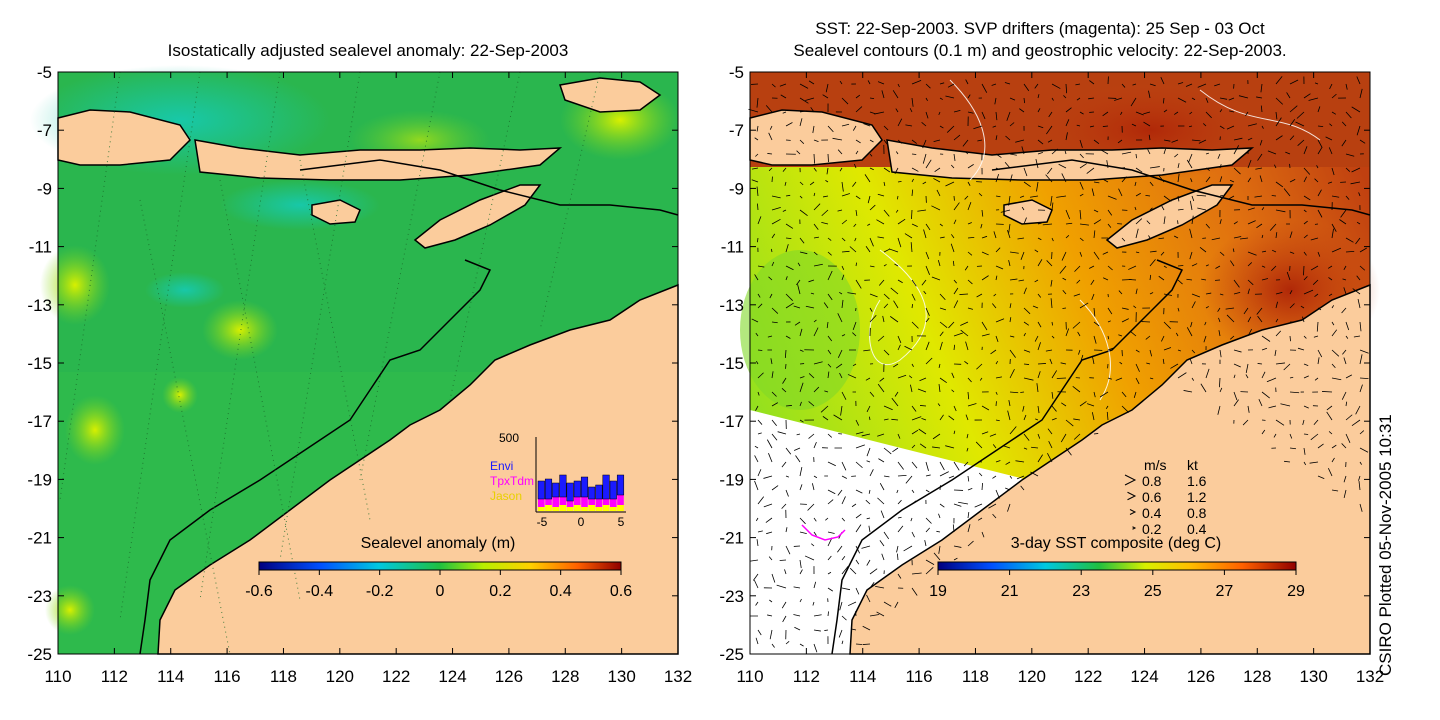 Image resolution: width=1440 pixels, height=720 pixels. I want to click on sla-xtick-label: 116, so click(227, 676).